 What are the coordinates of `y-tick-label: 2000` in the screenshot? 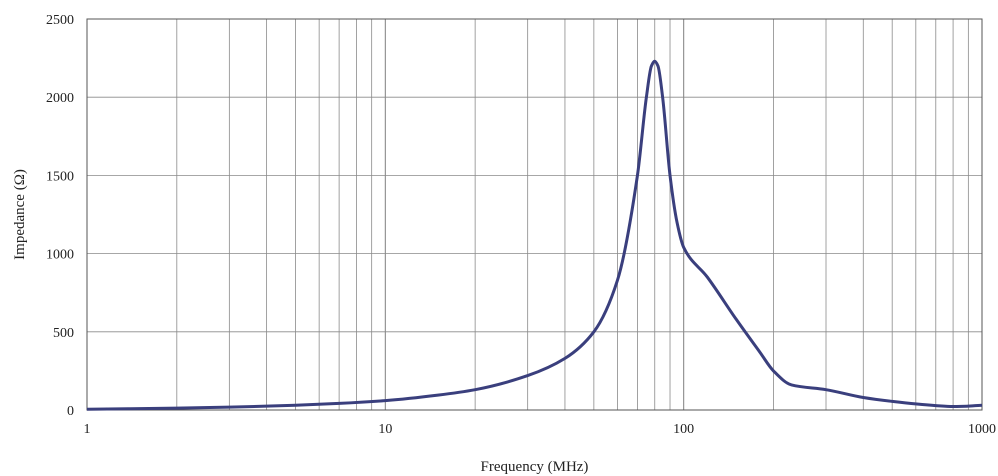 It's located at (60, 98).